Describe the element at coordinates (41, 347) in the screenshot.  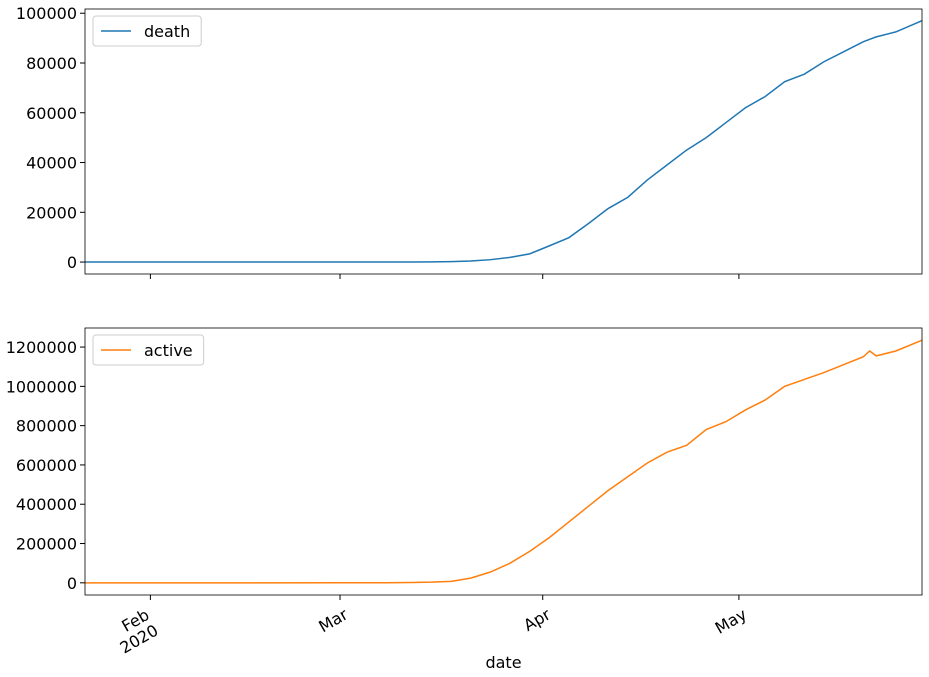
I see `y-tick-label: 1200000` at that location.